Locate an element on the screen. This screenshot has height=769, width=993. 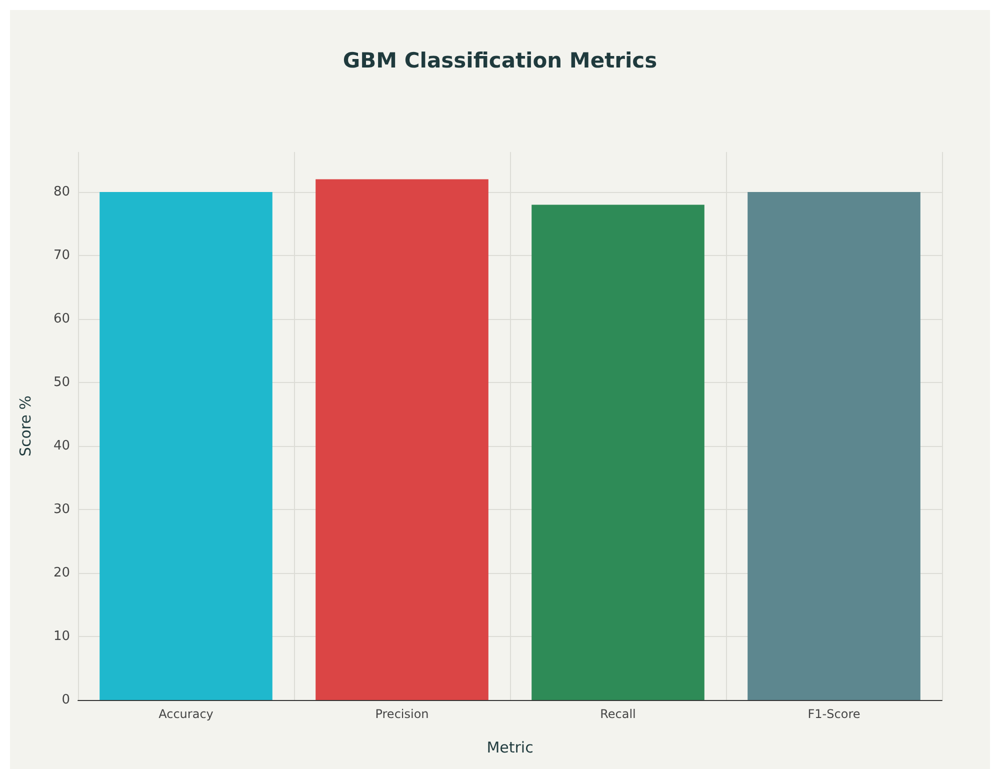
y-axis-title: Score % is located at coordinates (25, 426).